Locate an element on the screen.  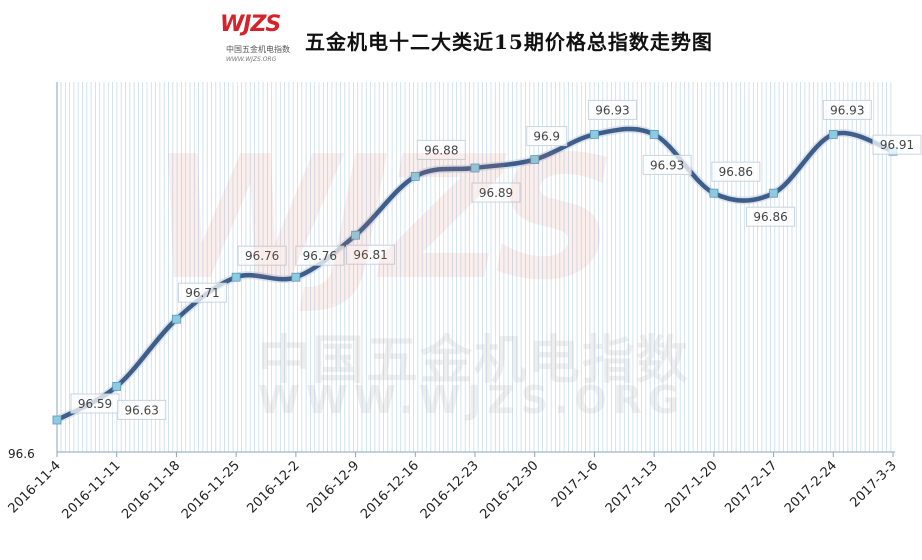
data-label: 96.71 is located at coordinates (202, 293).